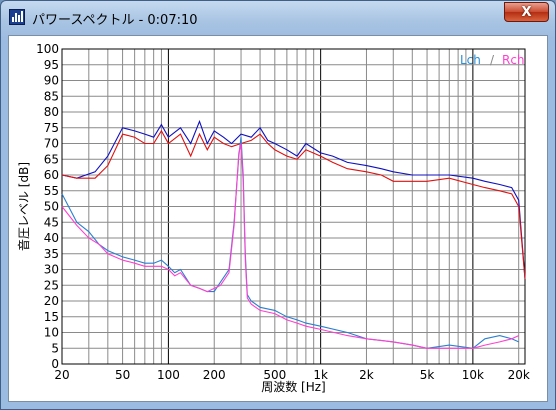 This screenshot has width=556, height=410. What do you see at coordinates (274, 375) in the screenshot?
I see `x-tick-label: 500` at bounding box center [274, 375].